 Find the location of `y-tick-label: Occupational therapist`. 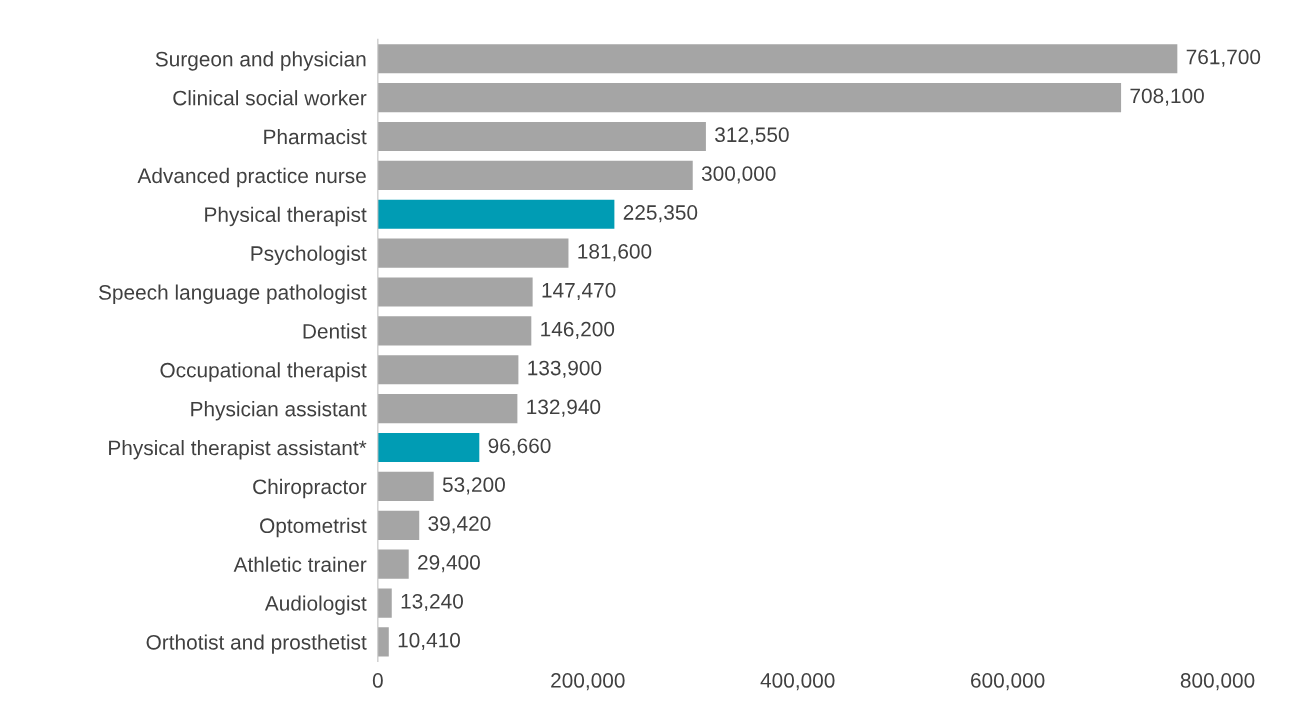

y-tick-label: Occupational therapist is located at coordinates (263, 372).